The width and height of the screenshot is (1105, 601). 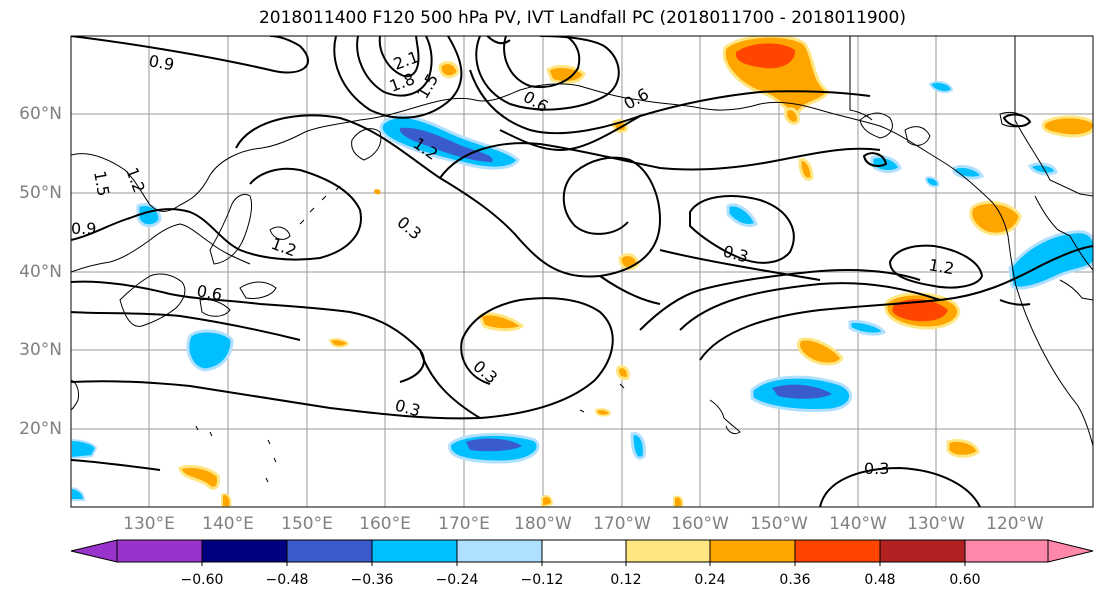 I want to click on lat-label-60n: 60°N, so click(x=40, y=114).